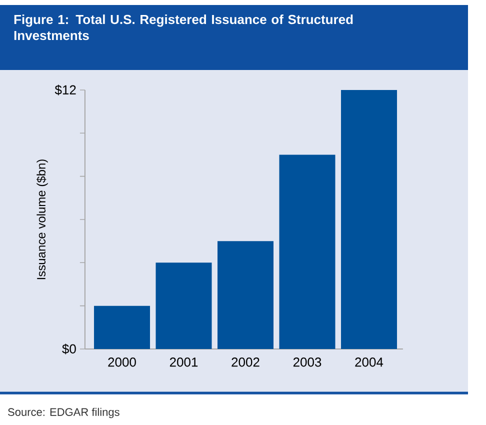  I want to click on x-tick-label: 2001, so click(184, 362).